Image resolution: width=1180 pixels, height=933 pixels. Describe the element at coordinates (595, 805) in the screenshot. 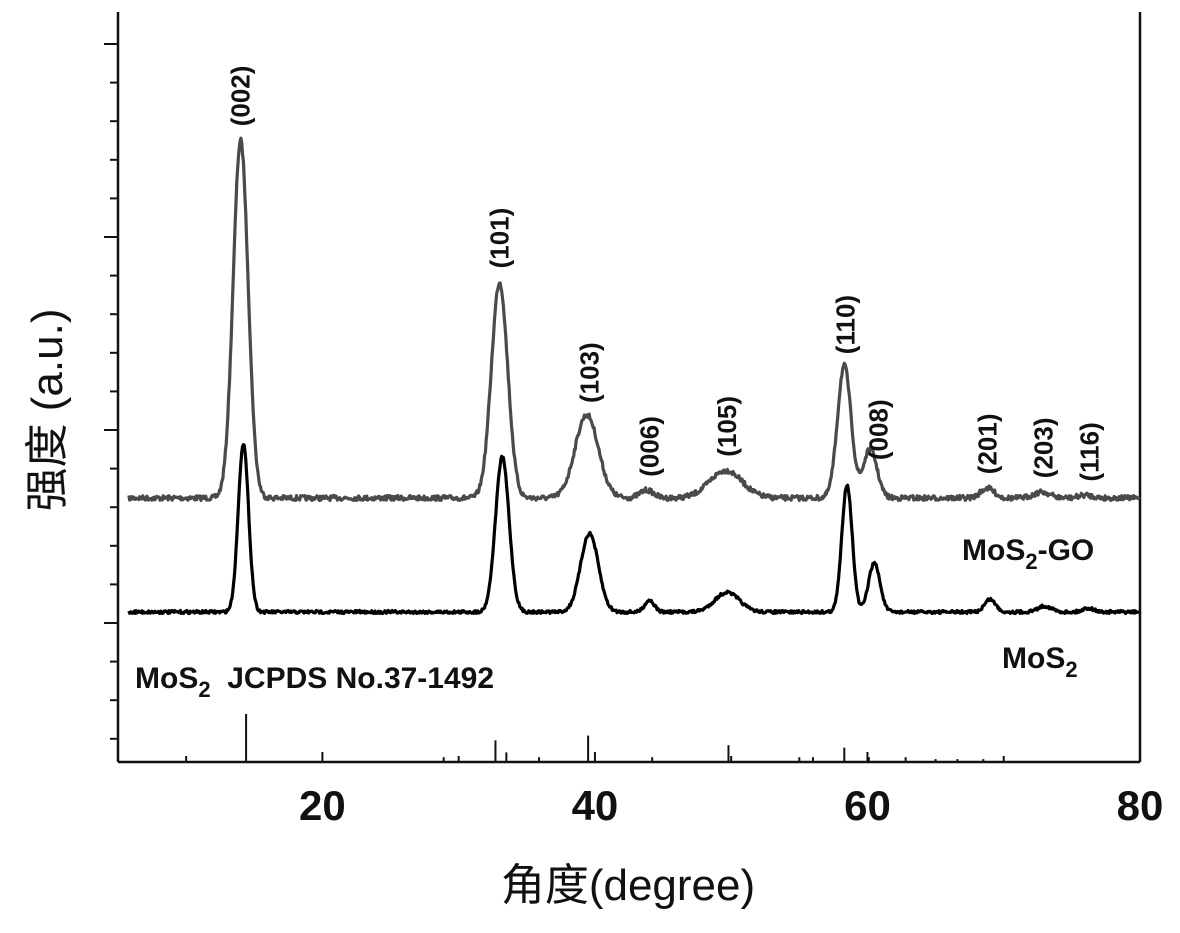

I see `x-tick-label: 40` at that location.